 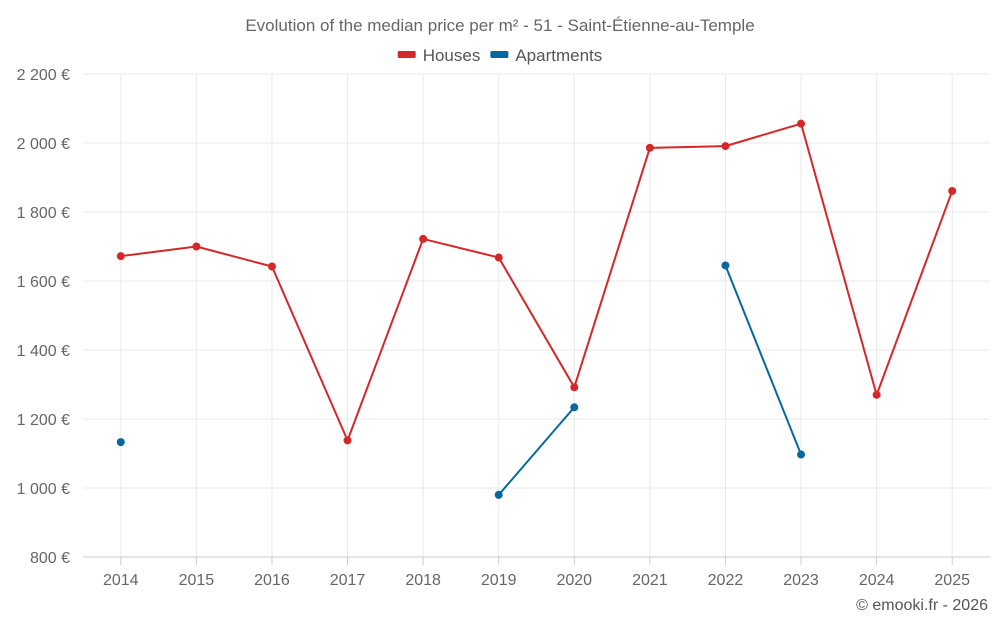 I want to click on houses-point-2021, so click(x=649, y=147).